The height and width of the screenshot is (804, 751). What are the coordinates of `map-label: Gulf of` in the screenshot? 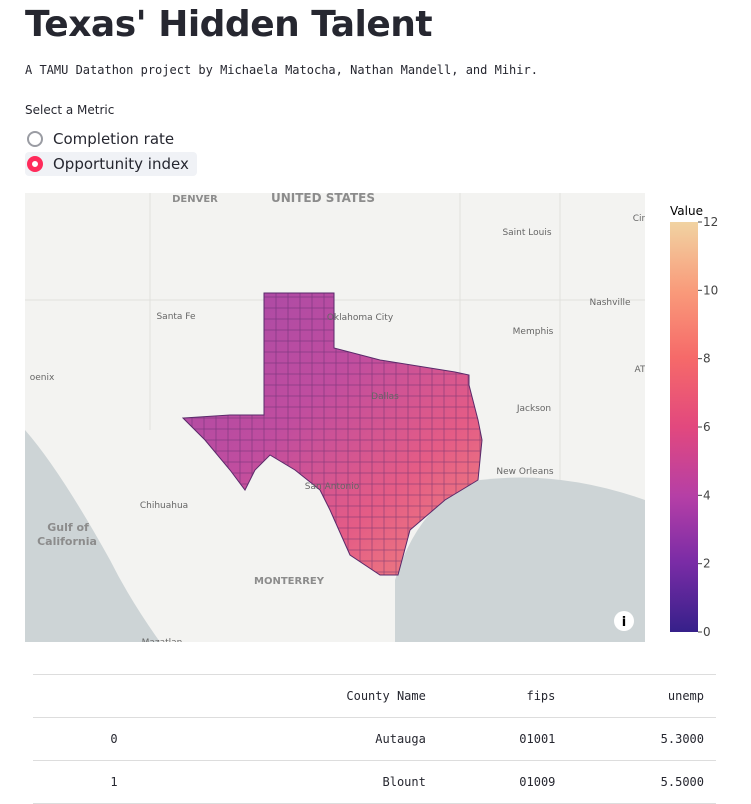 It's located at (68, 527).